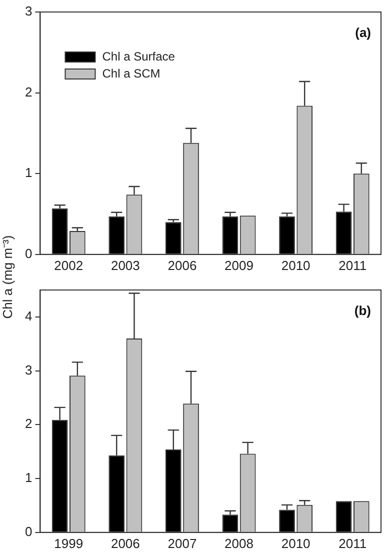 This screenshot has height=556, width=387. I want to click on x-tick-label: 2003, so click(125, 265).